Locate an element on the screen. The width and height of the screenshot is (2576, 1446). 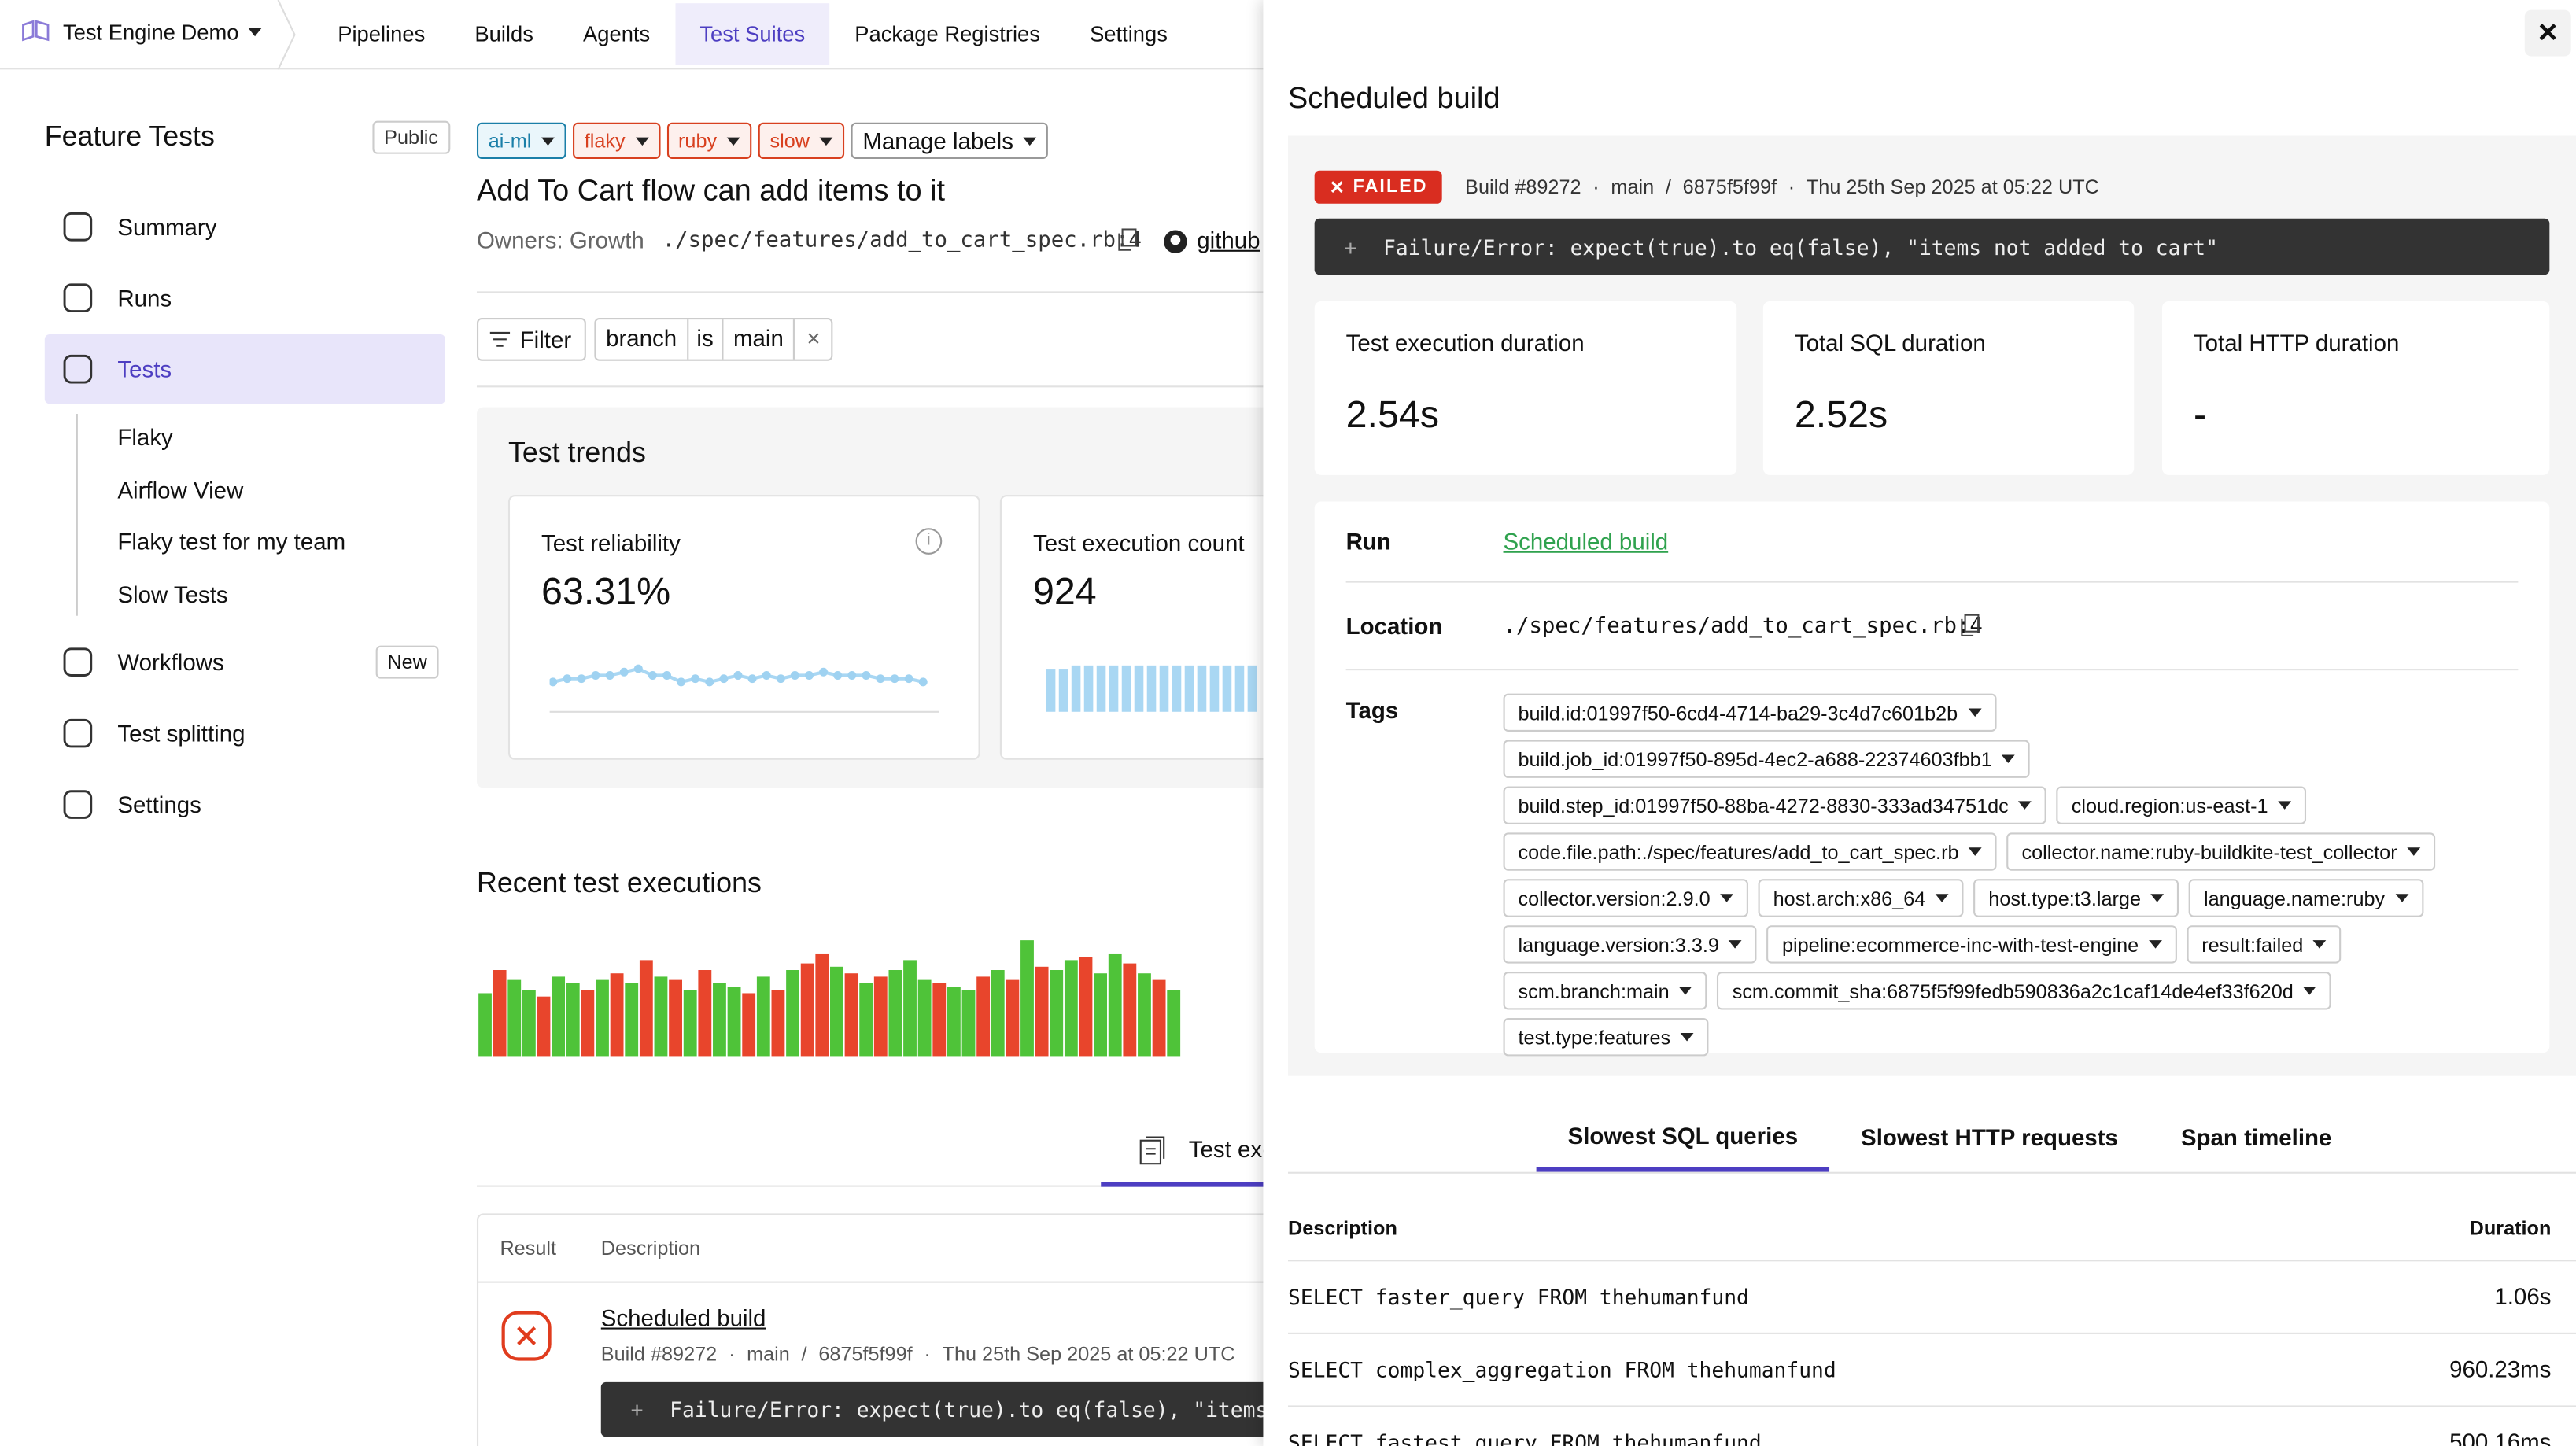
menu-item: Runs is located at coordinates (144, 298).